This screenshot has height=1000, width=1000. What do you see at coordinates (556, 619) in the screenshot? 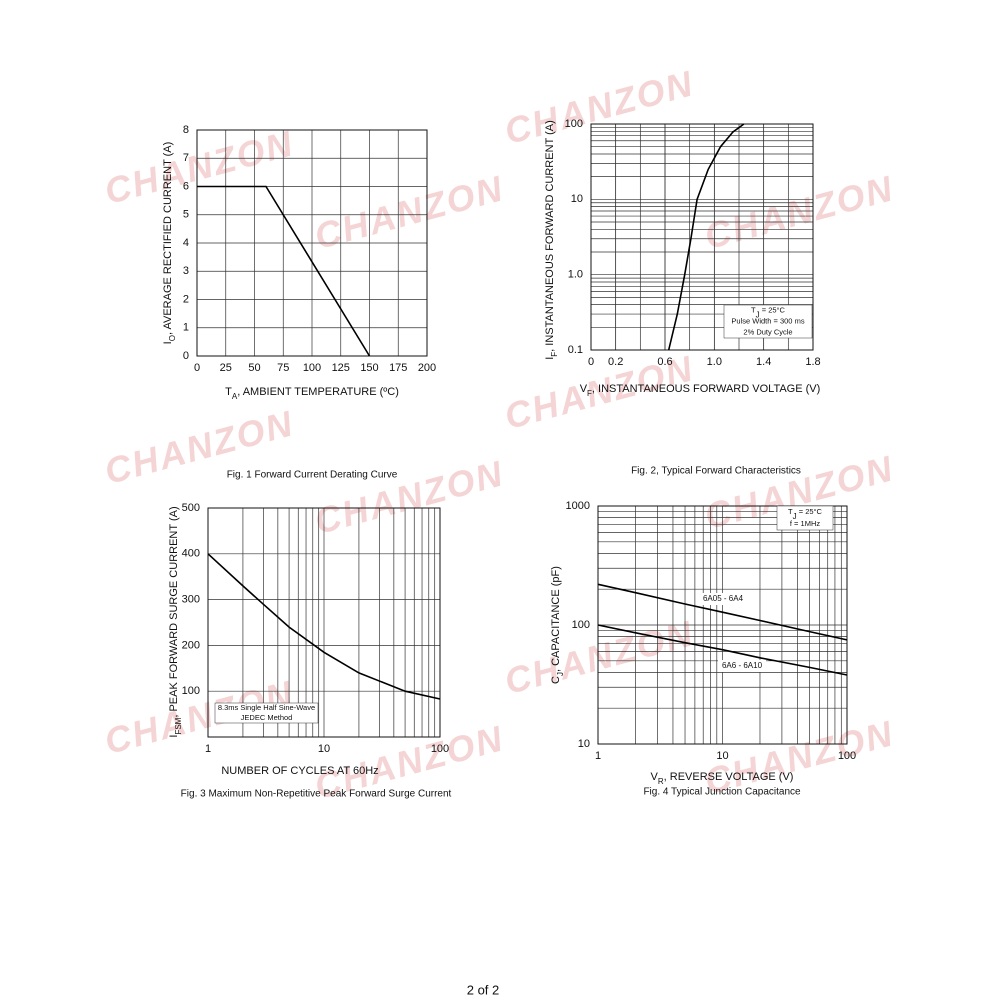
I see `y-axis-label-rest: , CAPACITANCE (pF)` at bounding box center [556, 619].